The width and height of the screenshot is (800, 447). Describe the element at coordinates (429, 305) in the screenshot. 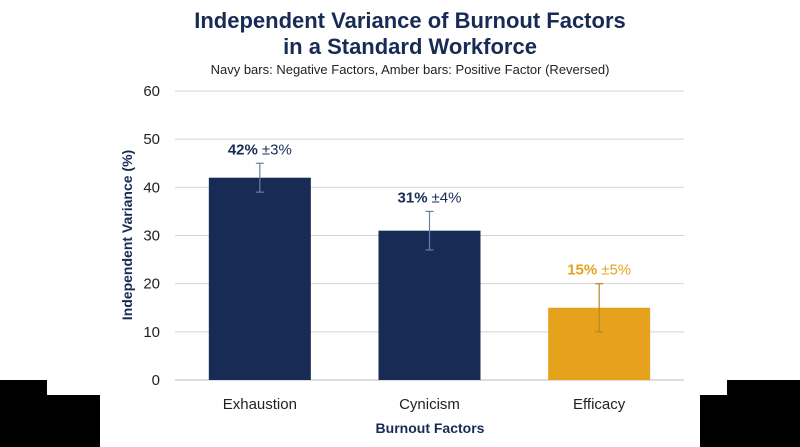

I see `bar-cynicism` at that location.